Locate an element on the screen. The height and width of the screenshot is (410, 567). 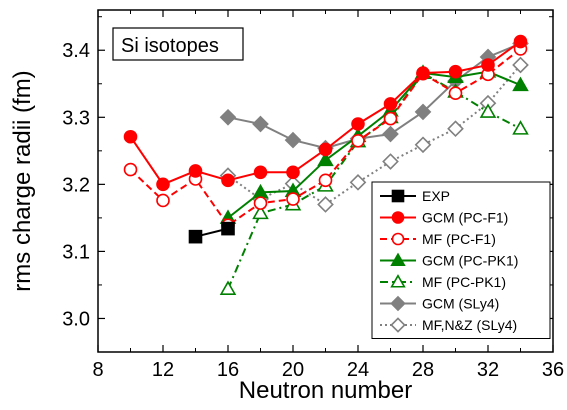
legend-marker-mf-pc-pk1 is located at coordinates (398, 281).